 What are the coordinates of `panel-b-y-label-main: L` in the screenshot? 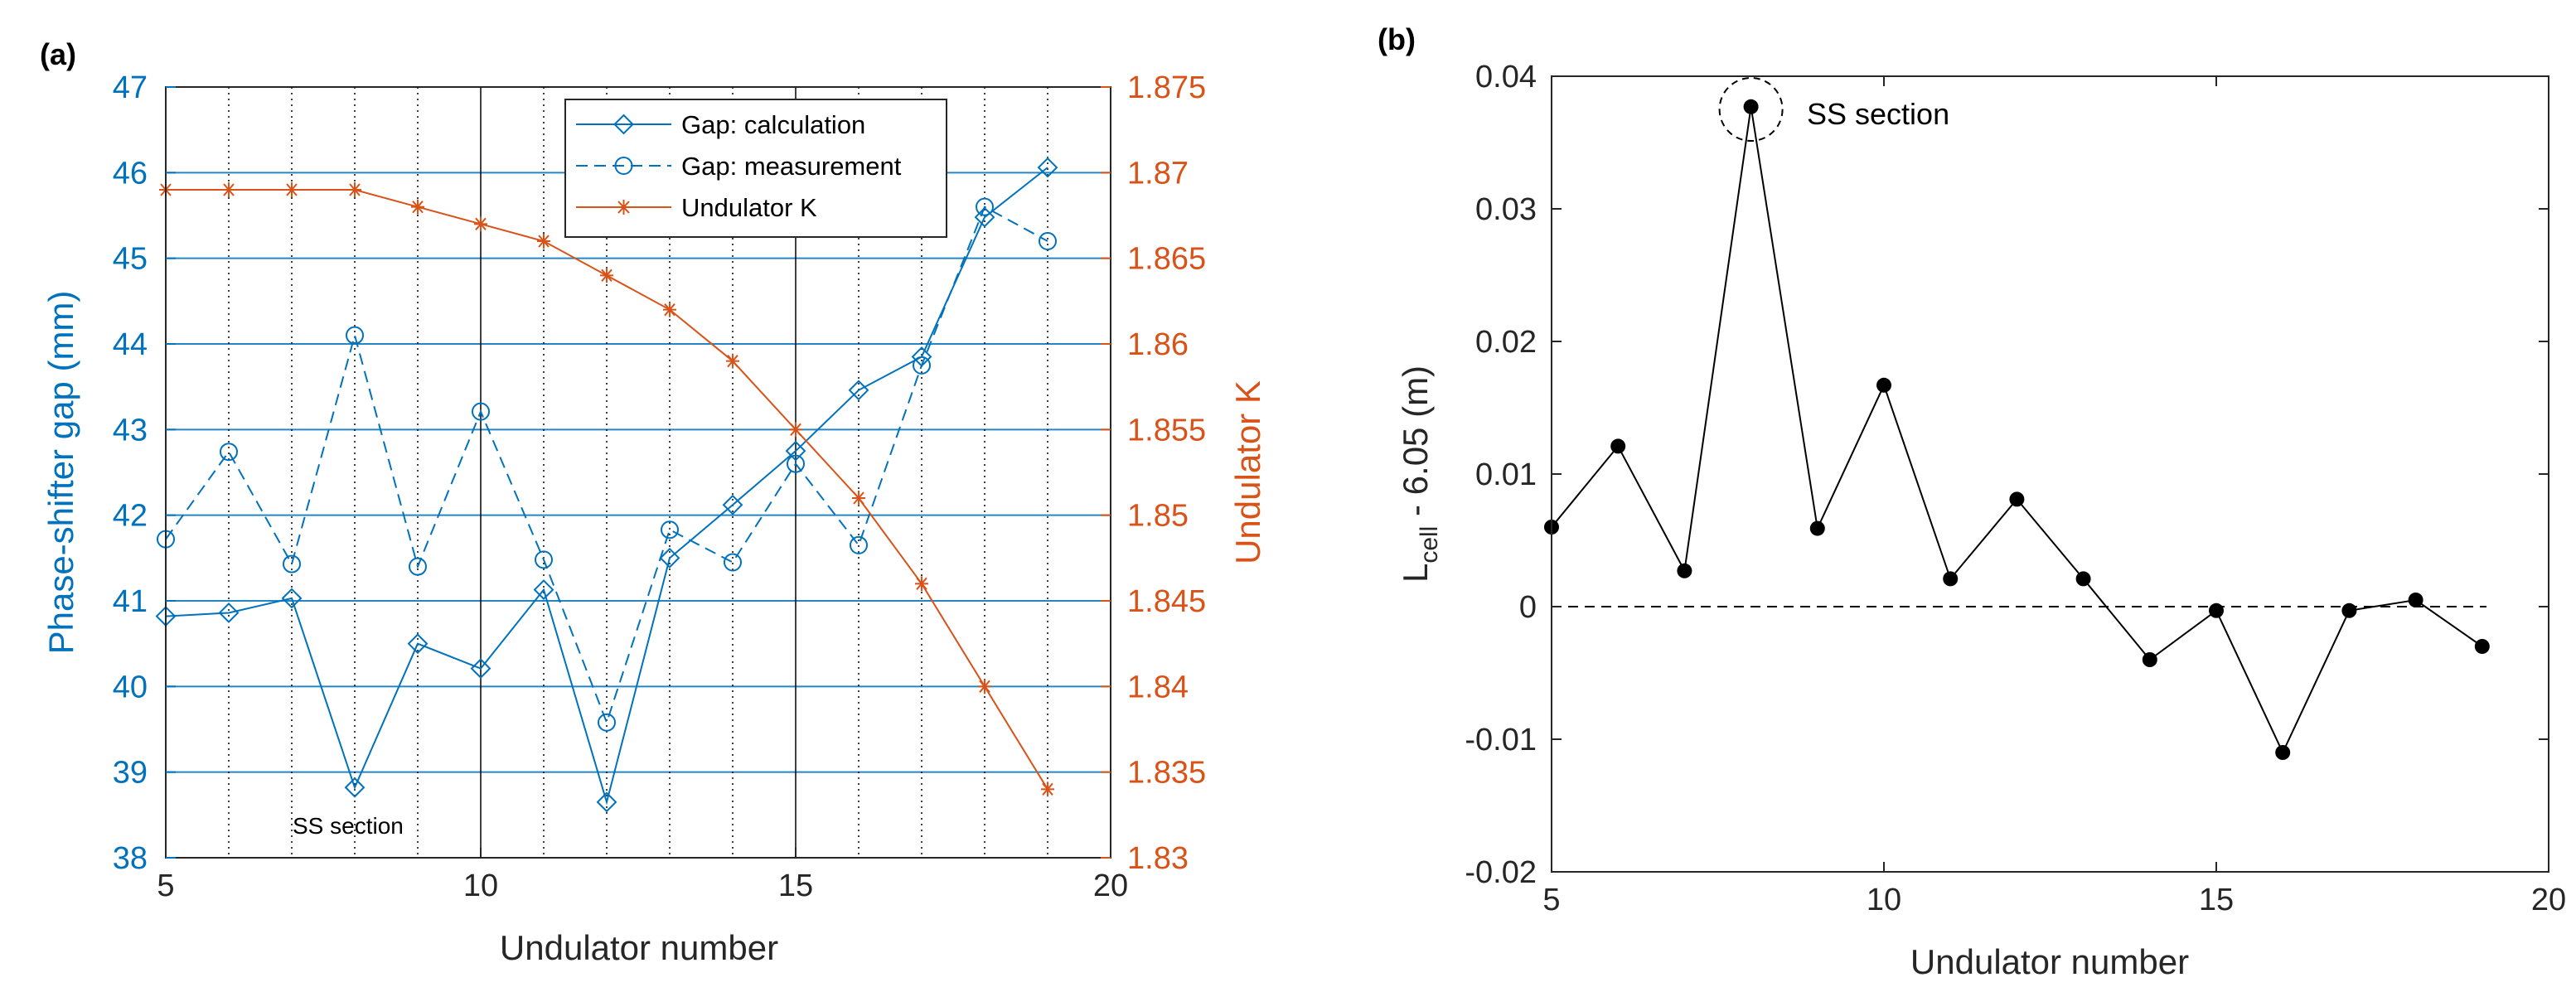 It's located at (1415, 573).